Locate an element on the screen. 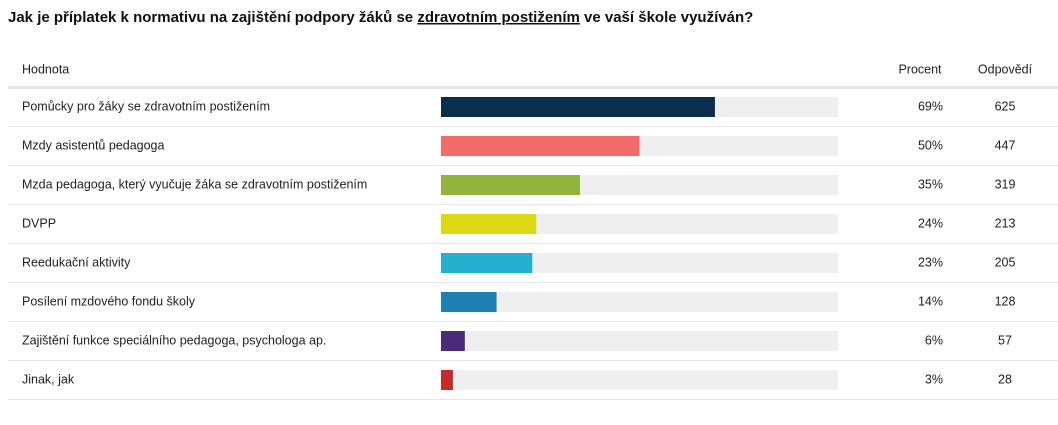 The image size is (1058, 425). column-header: Odpovědí is located at coordinates (1005, 69).